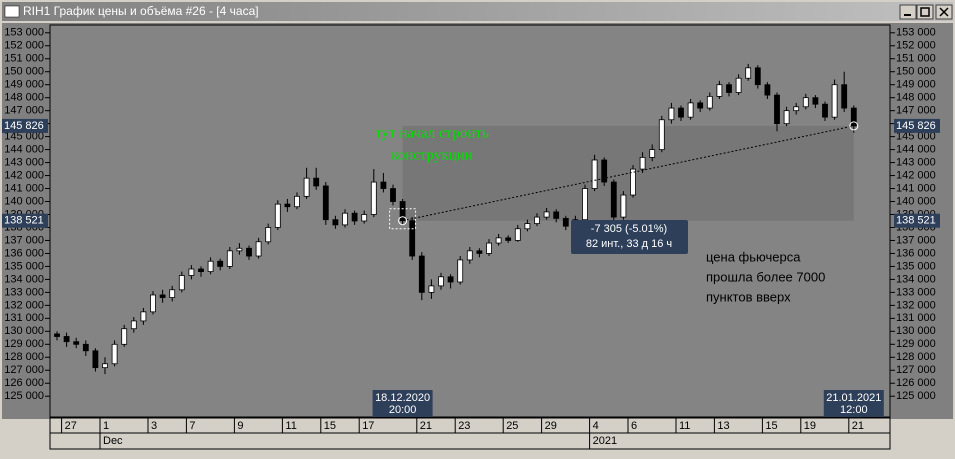 Image resolution: width=955 pixels, height=459 pixels. What do you see at coordinates (723, 426) in the screenshot?
I see `x-tick-label: 13` at bounding box center [723, 426].